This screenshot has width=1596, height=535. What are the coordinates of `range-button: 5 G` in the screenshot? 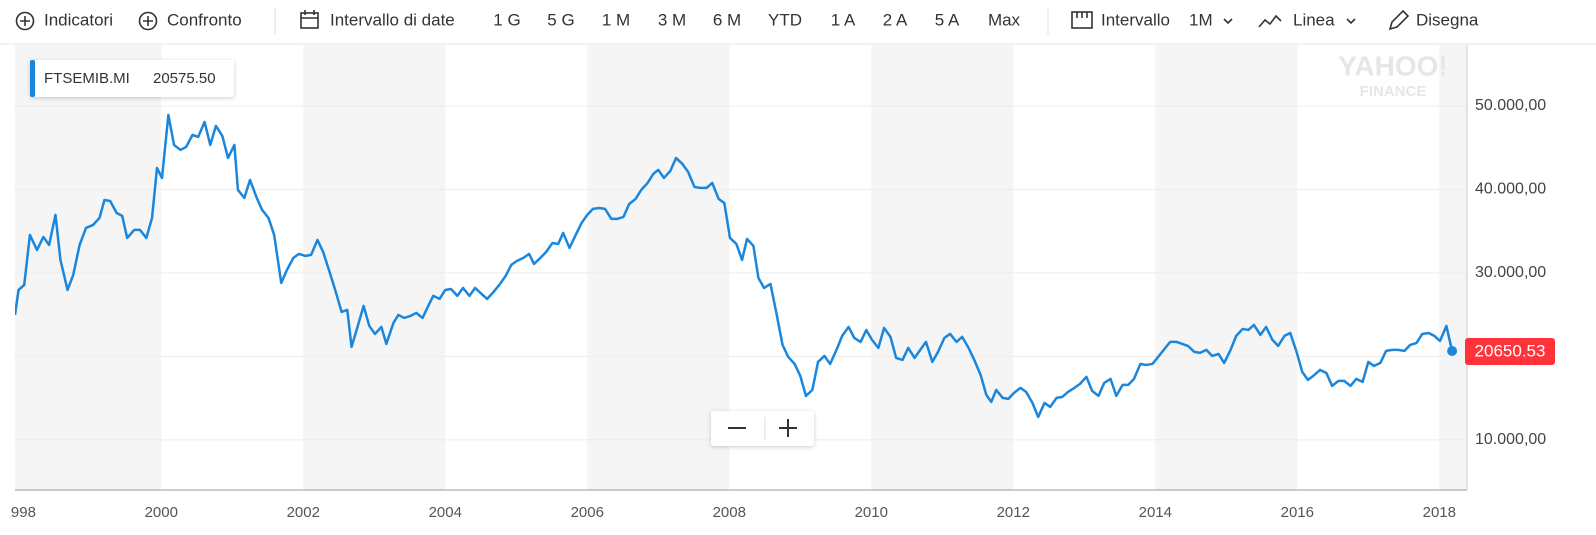 It's located at (560, 19).